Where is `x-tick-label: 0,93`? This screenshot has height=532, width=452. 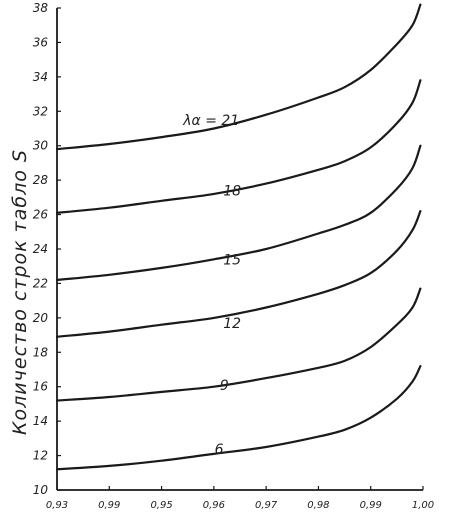 x-tick-label: 0,93 is located at coordinates (57, 505).